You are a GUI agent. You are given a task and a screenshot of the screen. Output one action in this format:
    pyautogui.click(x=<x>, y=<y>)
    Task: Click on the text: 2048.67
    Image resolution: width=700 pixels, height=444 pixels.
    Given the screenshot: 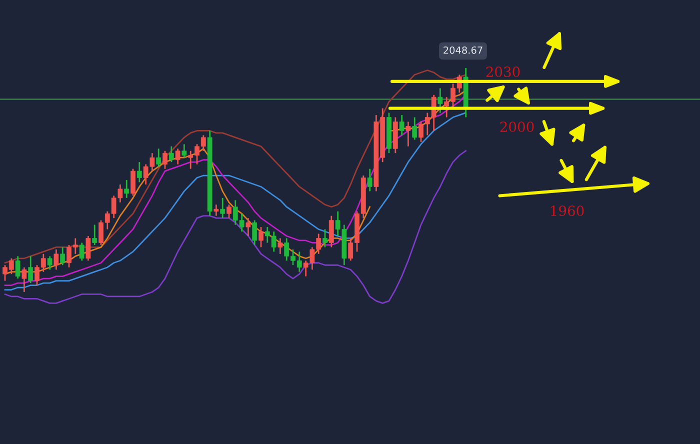 What is the action you would take?
    pyautogui.click(x=463, y=50)
    